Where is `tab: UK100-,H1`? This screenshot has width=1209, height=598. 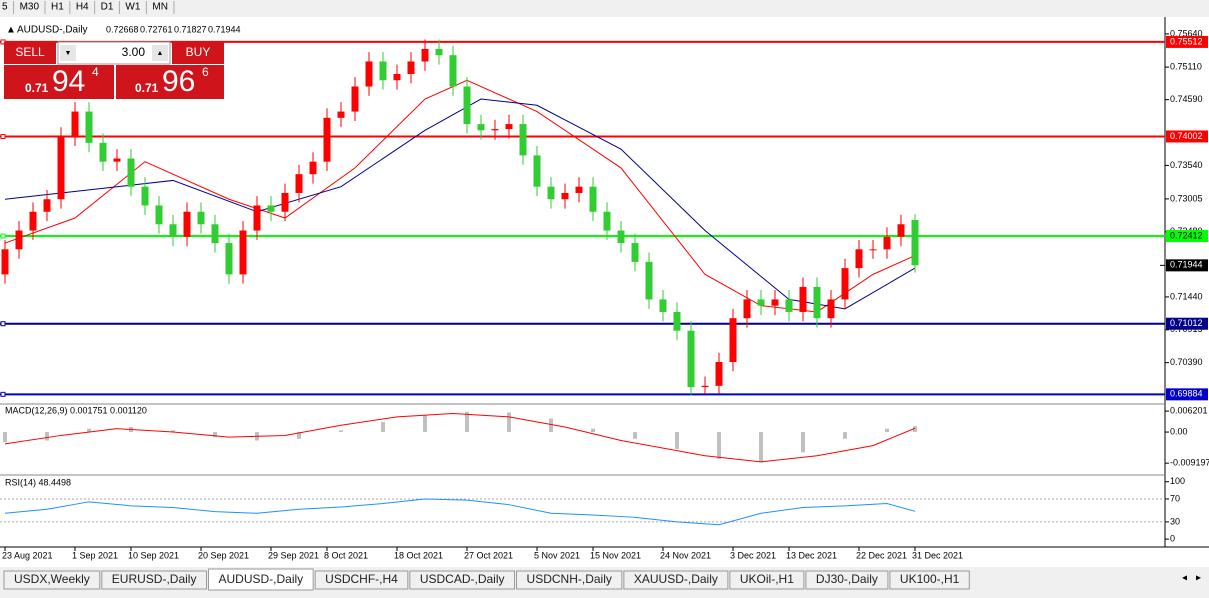 tab: UK100-,H1 is located at coordinates (929, 580).